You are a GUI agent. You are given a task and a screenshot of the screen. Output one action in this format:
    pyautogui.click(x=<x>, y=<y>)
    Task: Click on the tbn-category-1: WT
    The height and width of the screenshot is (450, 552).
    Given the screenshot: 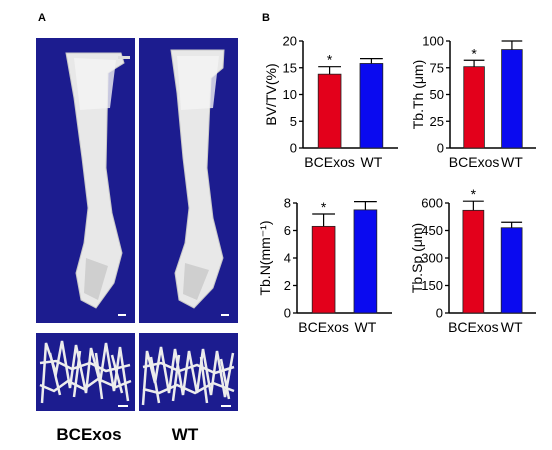 What is the action you would take?
    pyautogui.click(x=366, y=327)
    